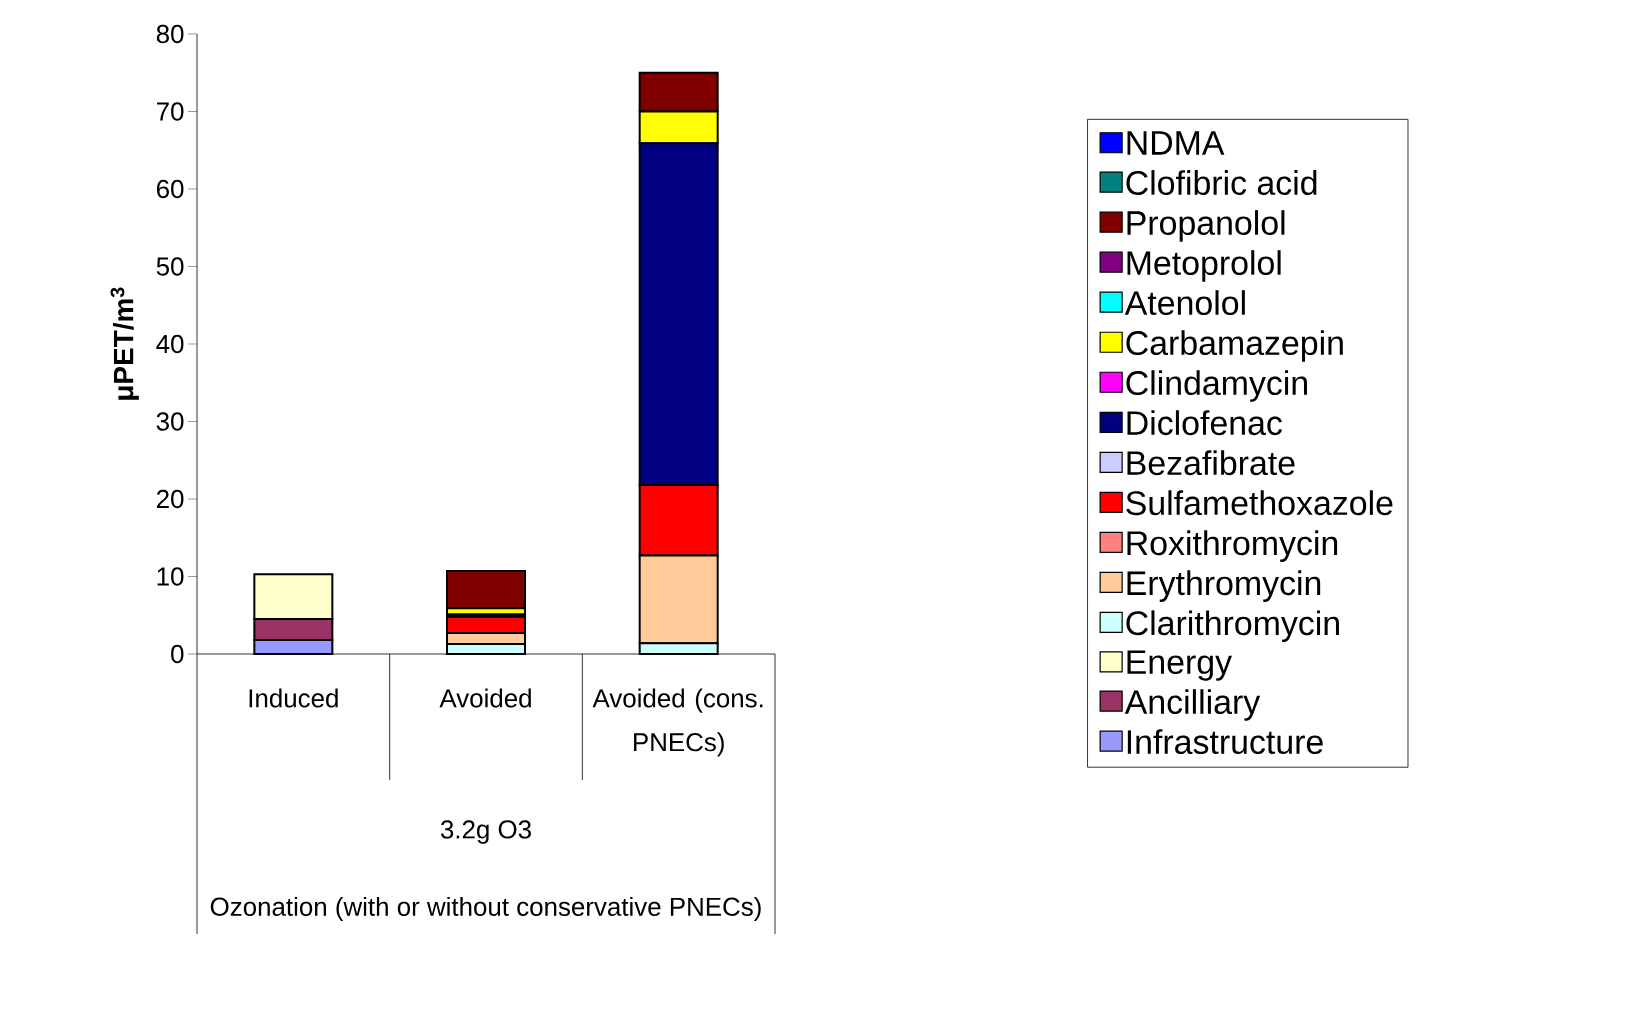  What do you see at coordinates (170, 344) in the screenshot?
I see `y-tick-label: 40` at bounding box center [170, 344].